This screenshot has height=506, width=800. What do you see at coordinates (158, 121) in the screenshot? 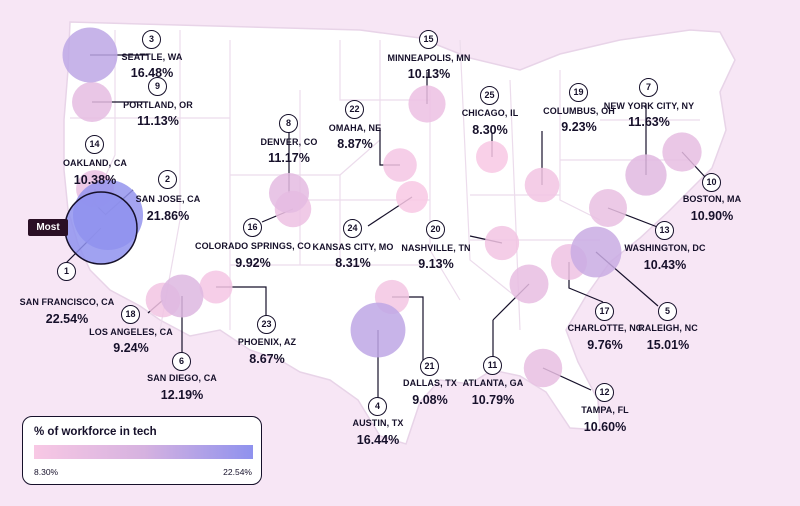
I see `city-percentage: 11.13%` at bounding box center [158, 121].